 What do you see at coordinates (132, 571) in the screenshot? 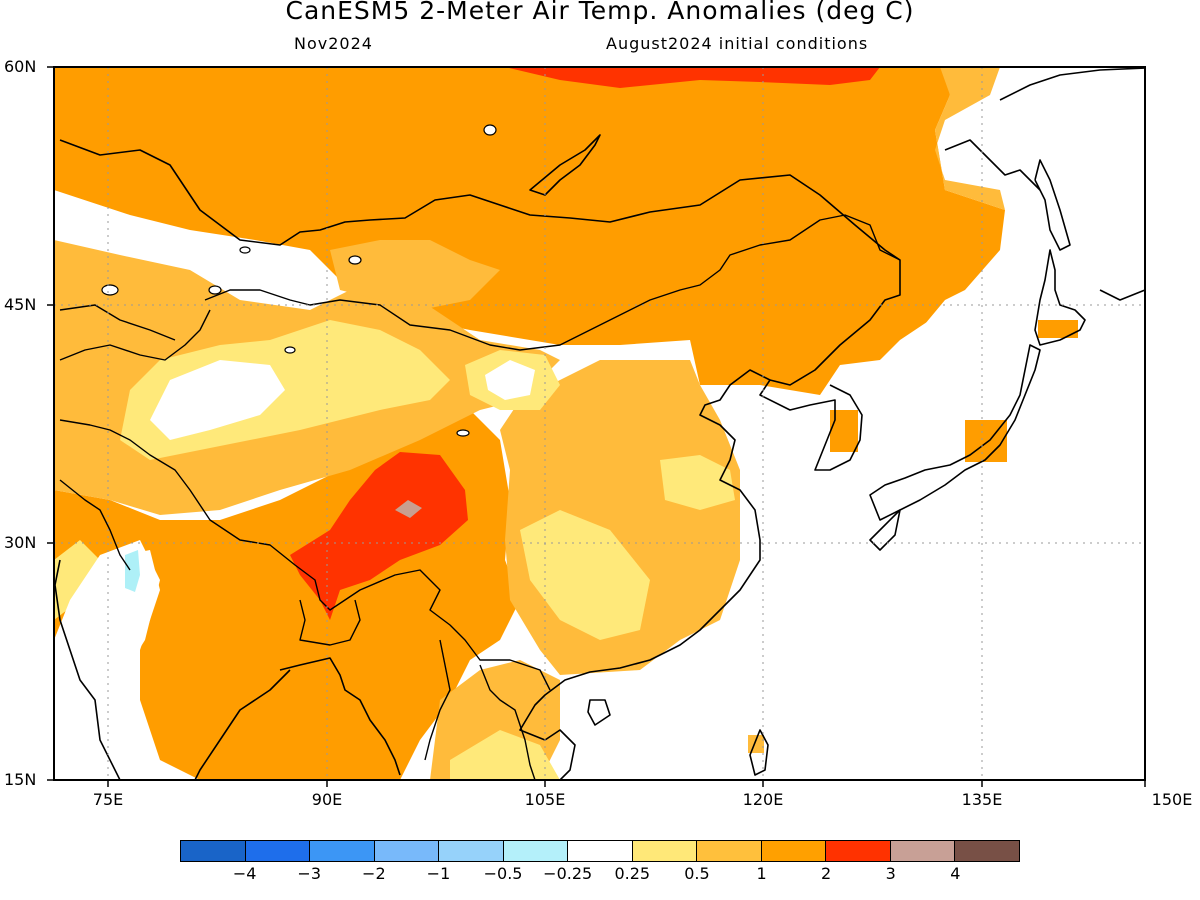
I see `anomaly-region-cyan-india` at bounding box center [132, 571].